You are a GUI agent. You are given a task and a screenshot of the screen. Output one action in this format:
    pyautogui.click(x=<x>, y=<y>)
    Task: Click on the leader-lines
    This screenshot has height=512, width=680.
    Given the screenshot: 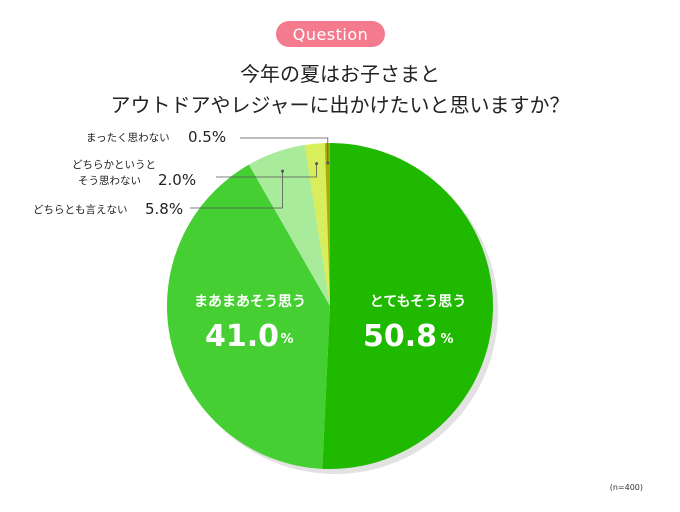 What is the action you would take?
    pyautogui.click(x=260, y=173)
    